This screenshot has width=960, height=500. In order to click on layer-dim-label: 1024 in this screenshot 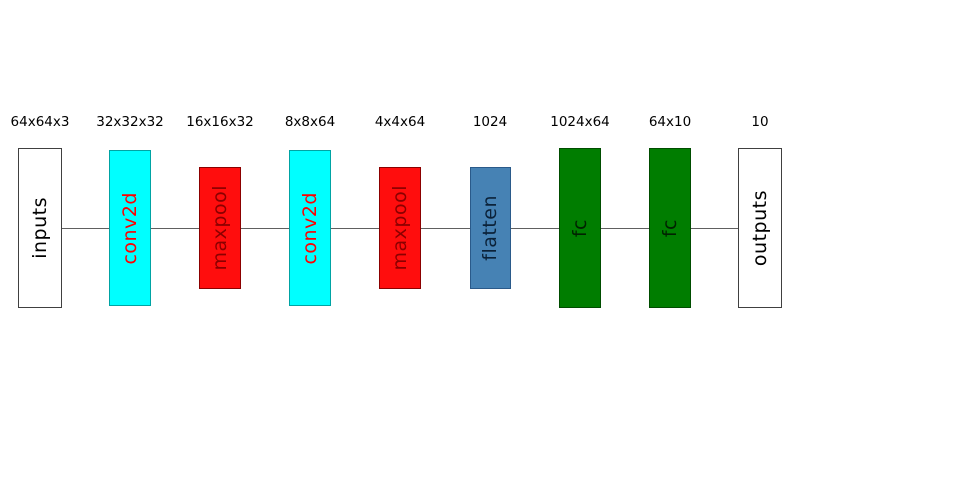, I will do `click(490, 122)`.